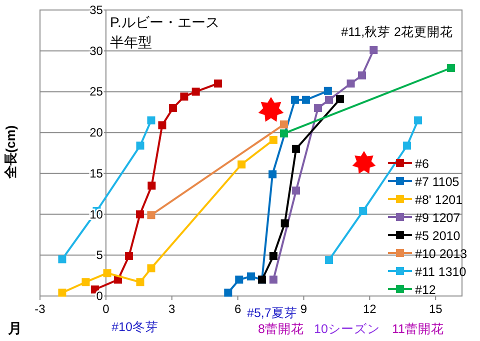 This screenshot has width=480, height=341. I want to click on y-tick-label: 30, so click(97, 51).